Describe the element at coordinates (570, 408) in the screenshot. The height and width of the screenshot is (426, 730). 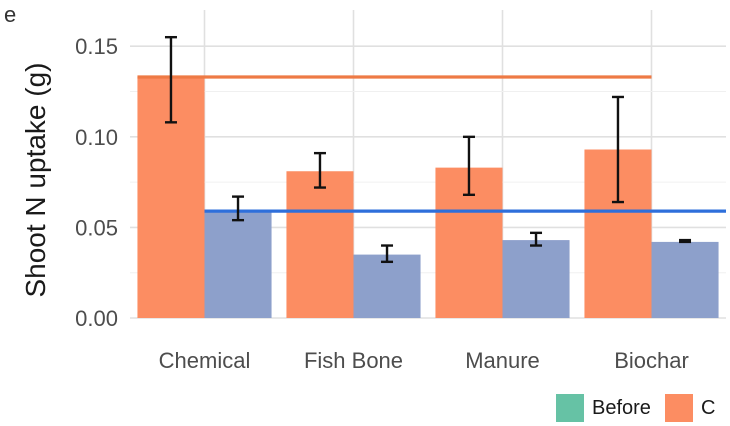
I see `legend-key-before` at that location.